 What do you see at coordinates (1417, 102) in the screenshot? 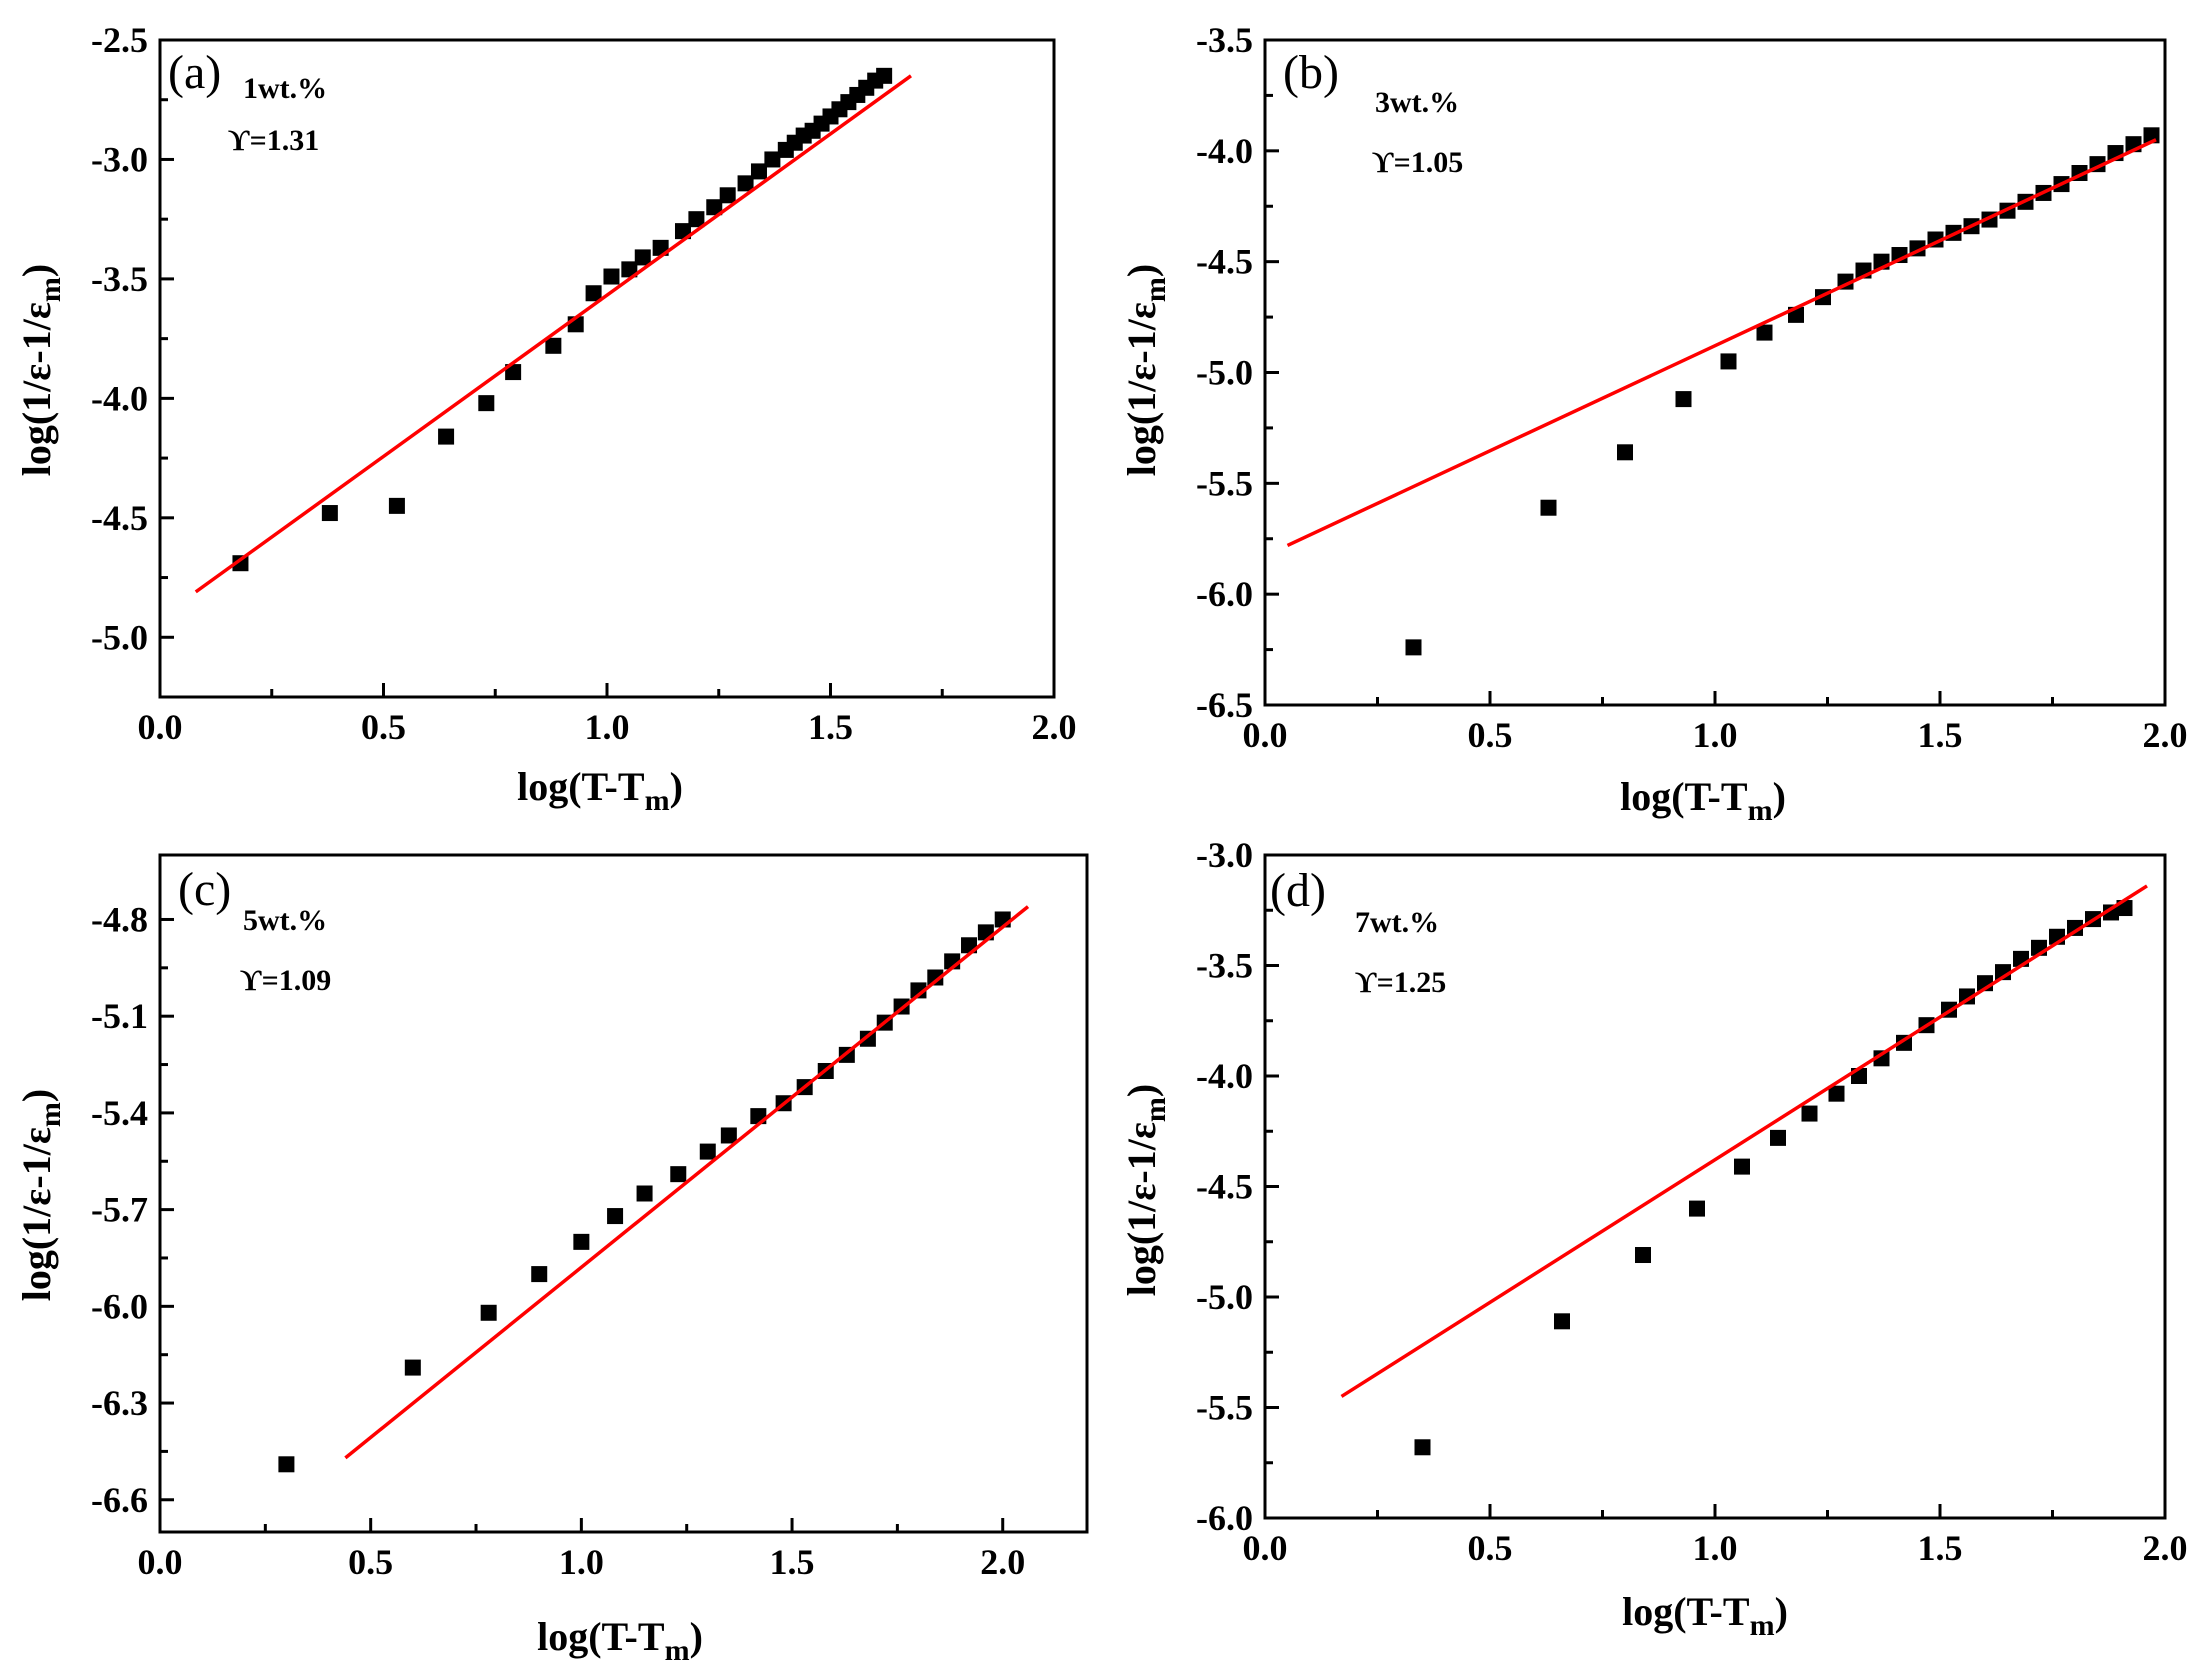
I see `concentration-label: 3wt.%` at bounding box center [1417, 102].